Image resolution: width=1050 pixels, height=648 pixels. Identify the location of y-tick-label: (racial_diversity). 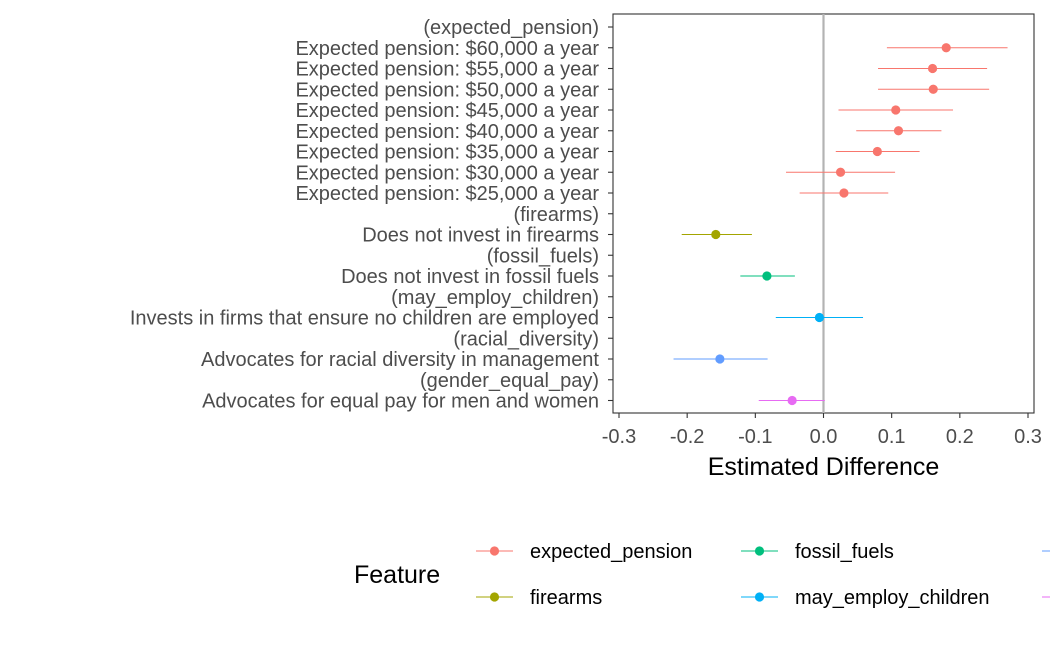
(526, 339).